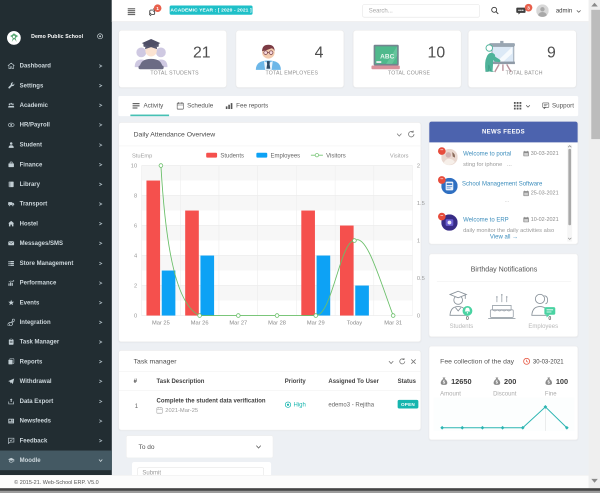 This screenshot has width=600, height=493. What do you see at coordinates (277, 323) in the screenshot?
I see `svg-text: Mar 28` at bounding box center [277, 323].